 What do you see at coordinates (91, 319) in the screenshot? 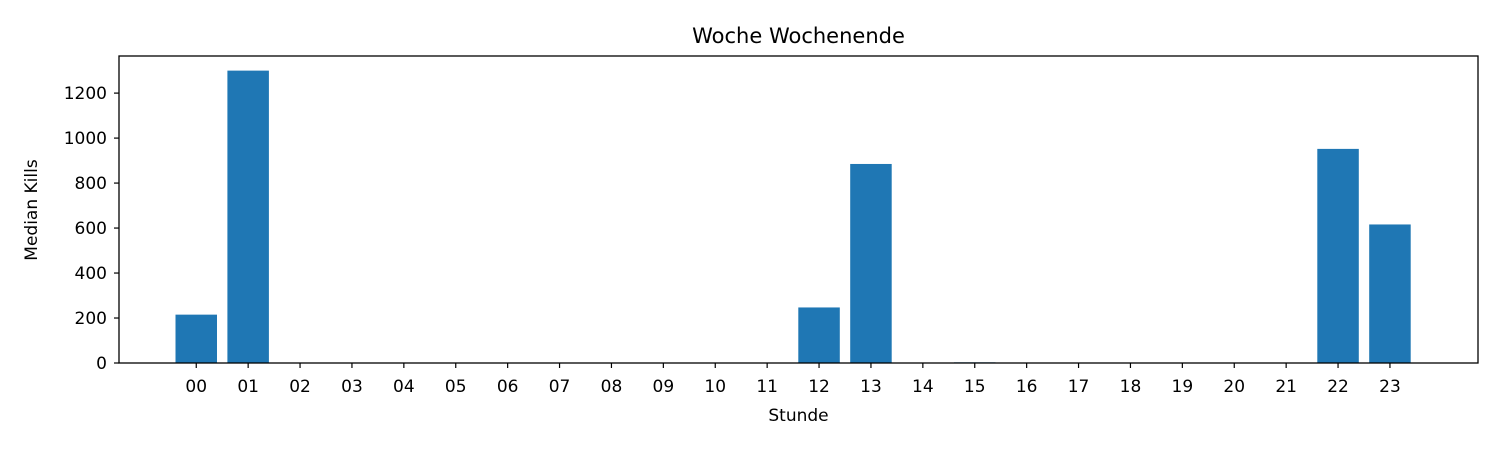
I see `y-tick-label: 200` at bounding box center [91, 319].